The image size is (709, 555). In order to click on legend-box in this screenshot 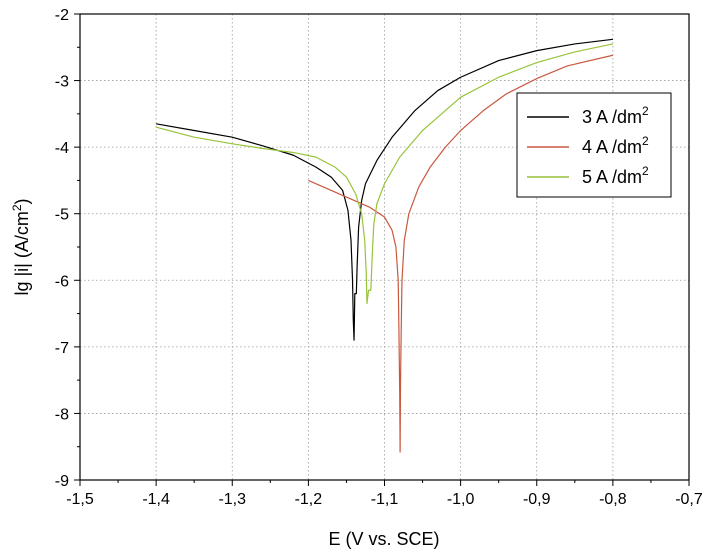, I will do `click(594, 145)`.